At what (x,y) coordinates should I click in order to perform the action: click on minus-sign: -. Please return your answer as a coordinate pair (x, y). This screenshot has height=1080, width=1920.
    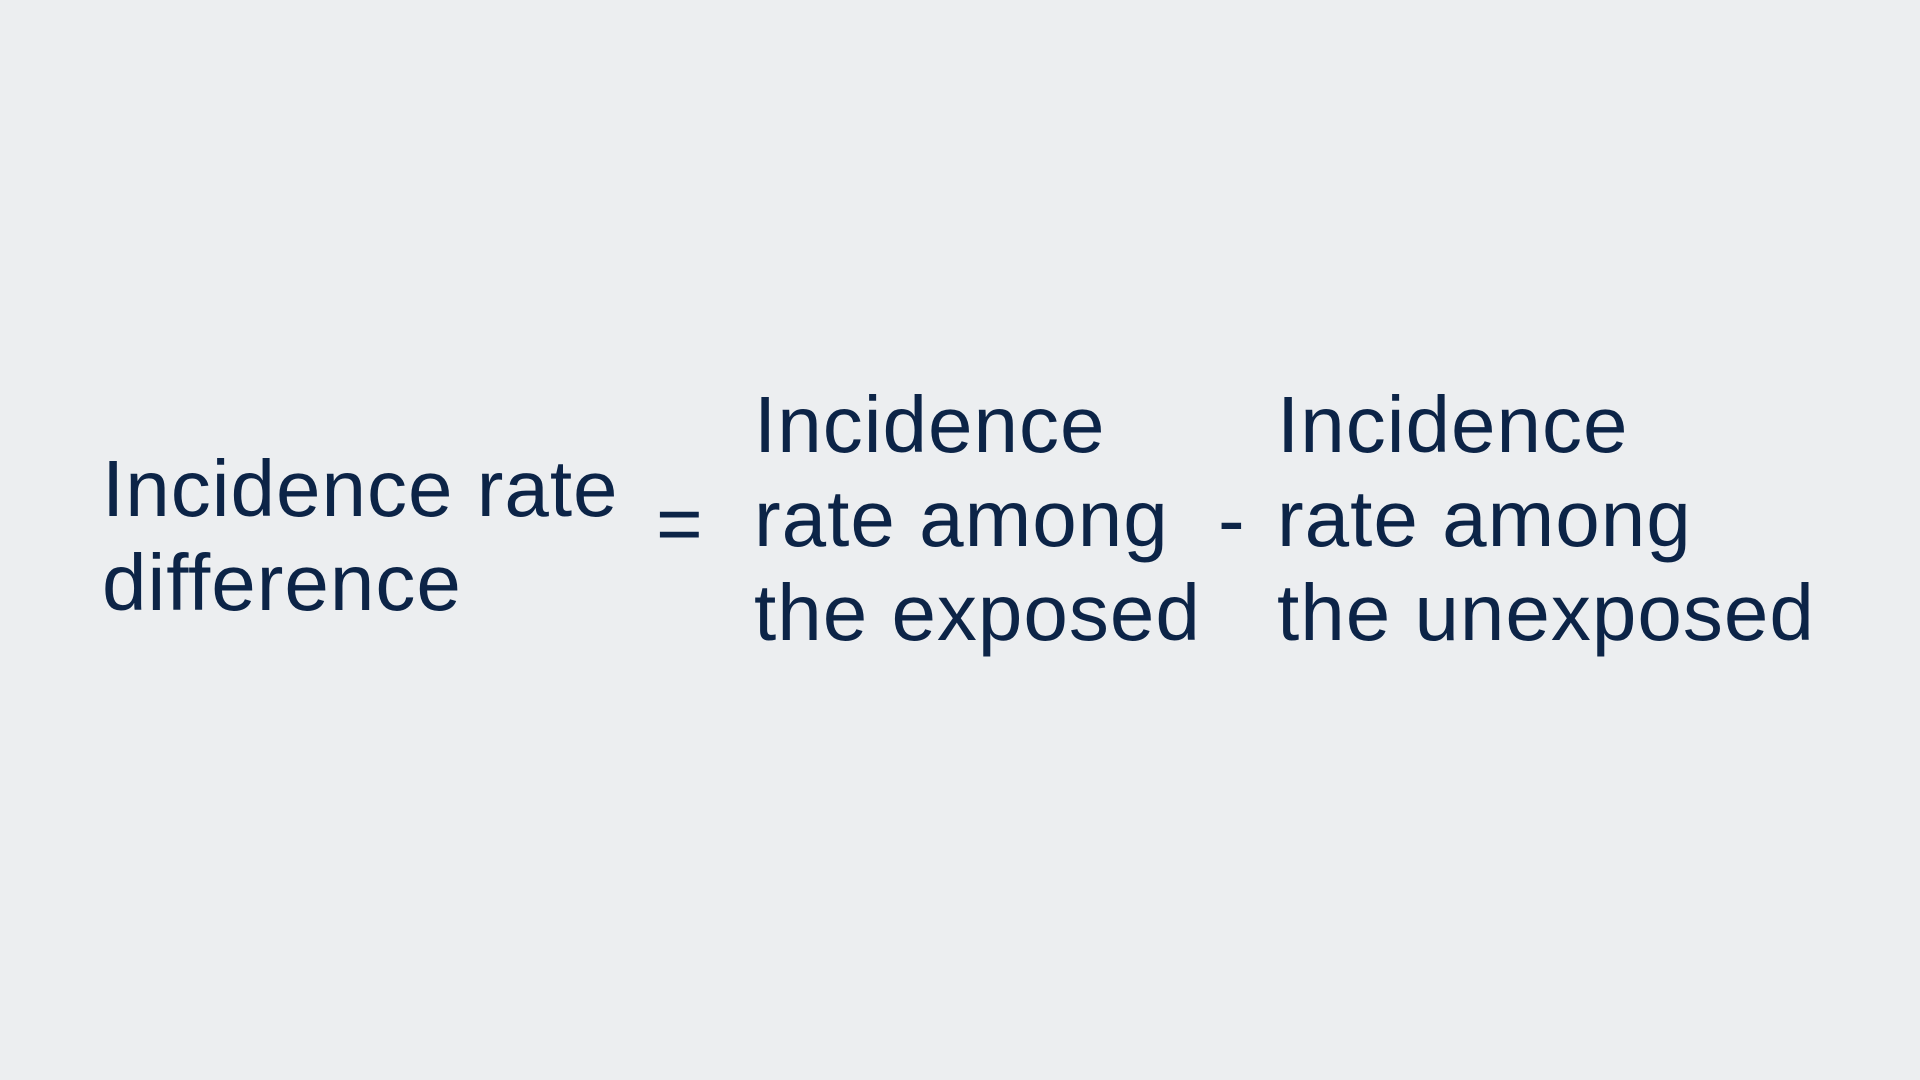
    Looking at the image, I should click on (1231, 519).